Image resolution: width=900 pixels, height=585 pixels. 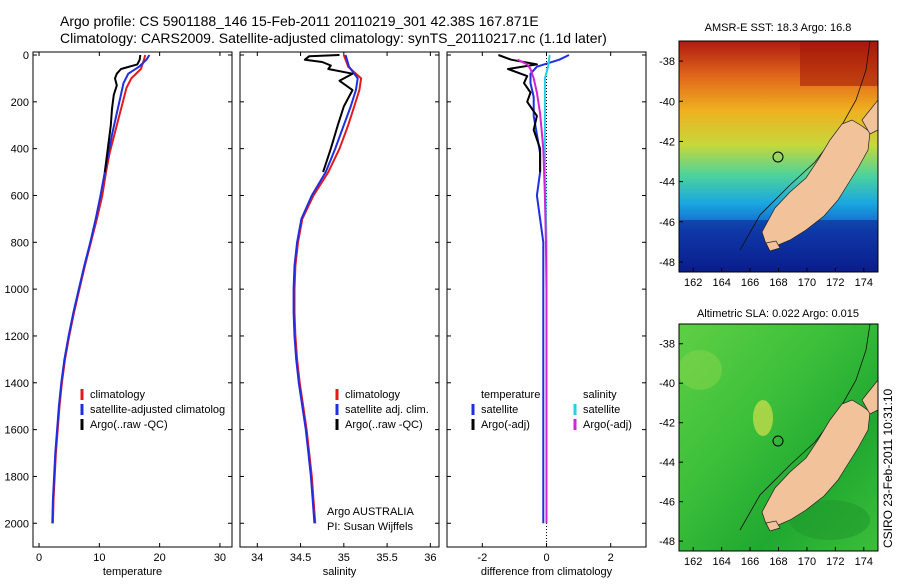 What do you see at coordinates (816, 463) in the screenshot?
I see `sla-land-south-island` at bounding box center [816, 463].